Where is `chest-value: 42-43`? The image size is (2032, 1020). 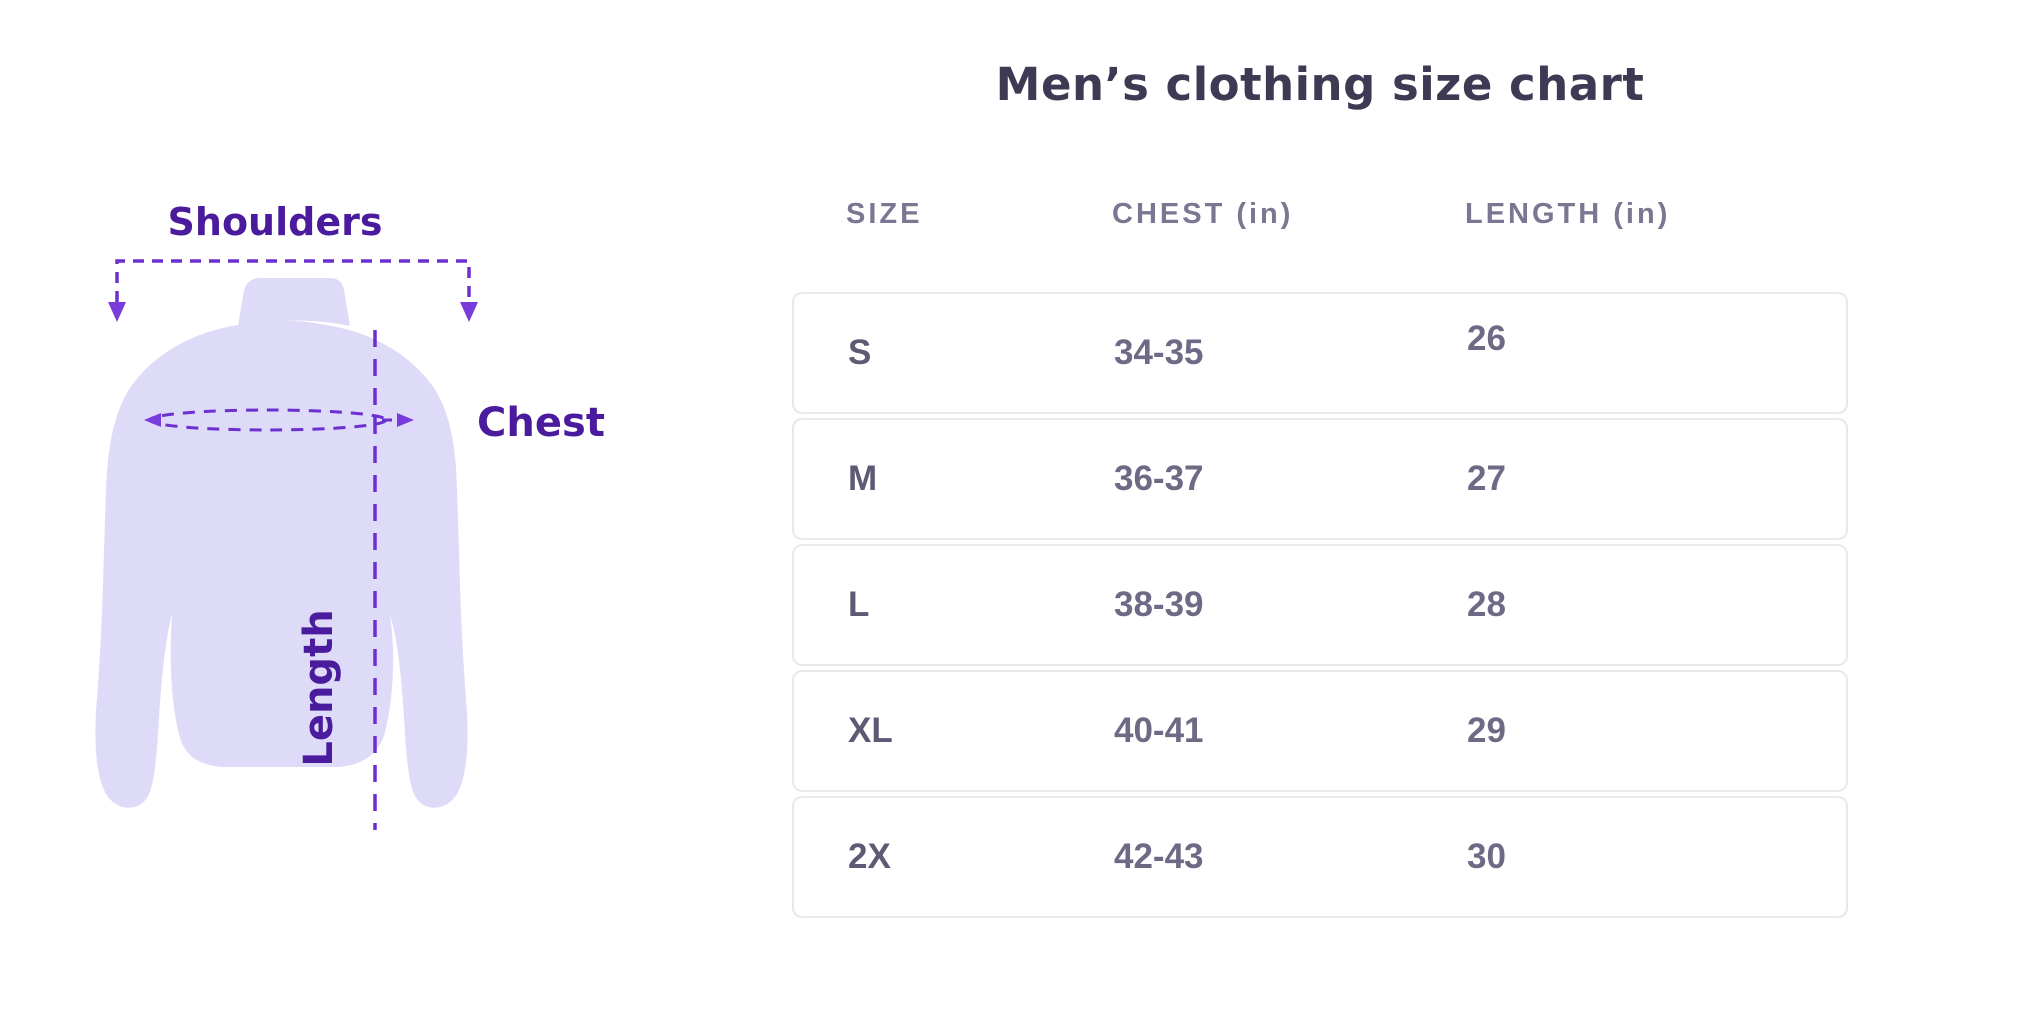
chest-value: 42-43 is located at coordinates (1159, 856).